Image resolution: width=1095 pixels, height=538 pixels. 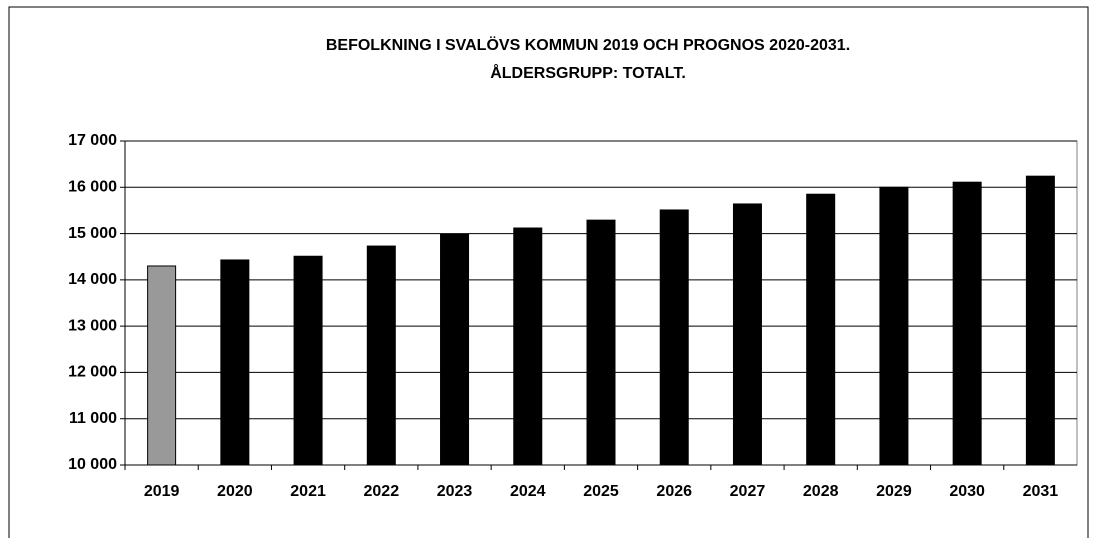 What do you see at coordinates (235, 491) in the screenshot?
I see `x-tick-label: 2020` at bounding box center [235, 491].